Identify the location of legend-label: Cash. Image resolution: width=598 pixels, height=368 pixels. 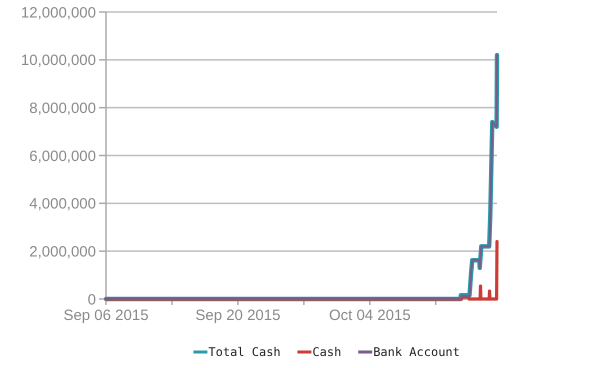
(327, 352).